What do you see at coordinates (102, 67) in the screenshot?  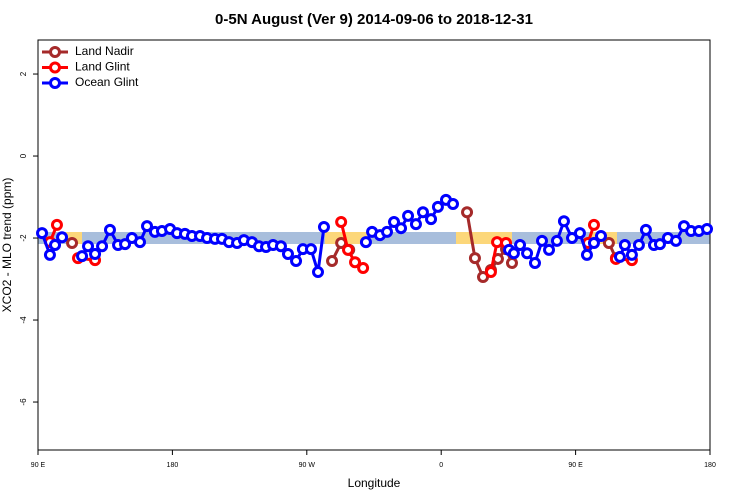 I see `legend-label: Land Glint` at bounding box center [102, 67].